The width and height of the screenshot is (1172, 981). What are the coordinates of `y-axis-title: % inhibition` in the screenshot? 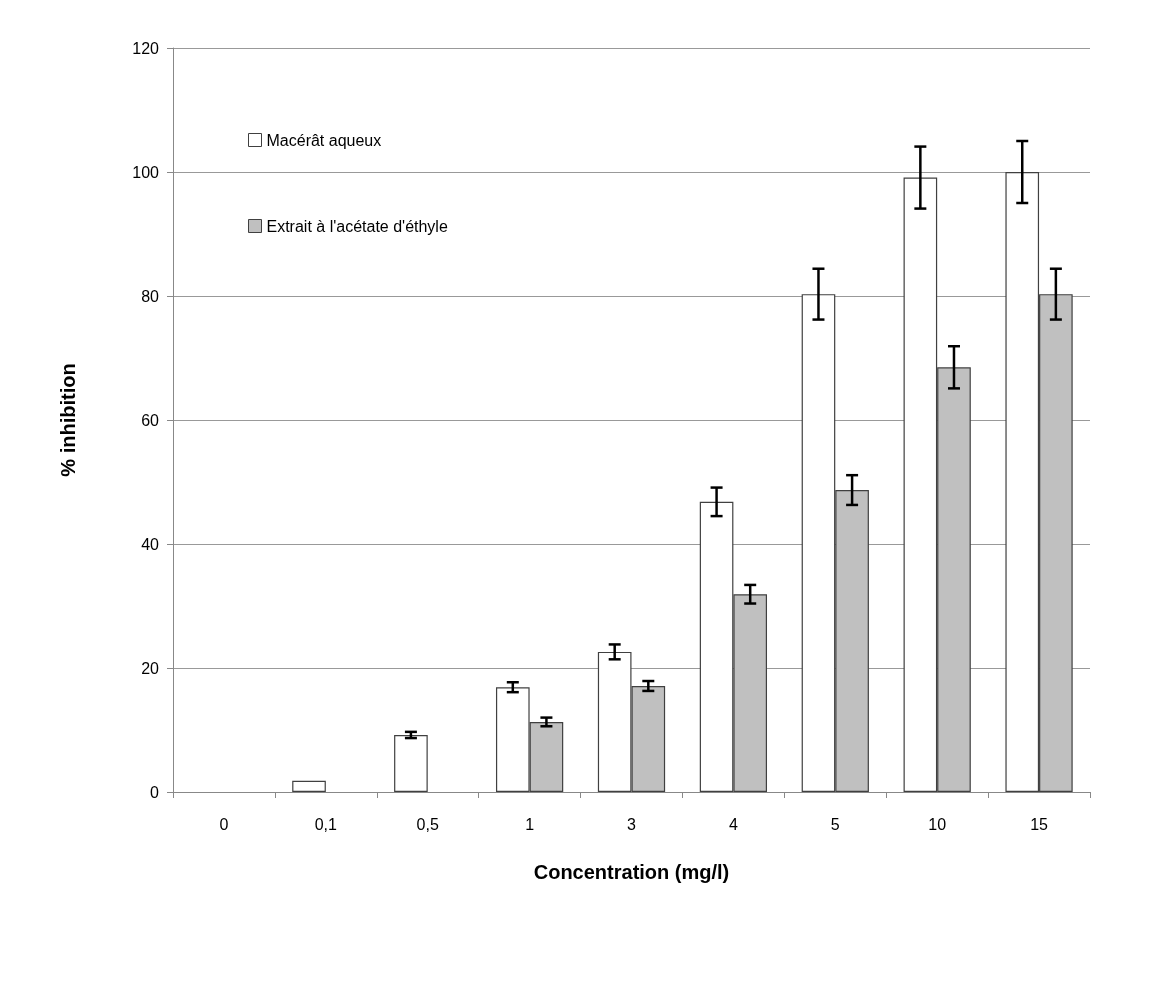 It's located at (68, 420).